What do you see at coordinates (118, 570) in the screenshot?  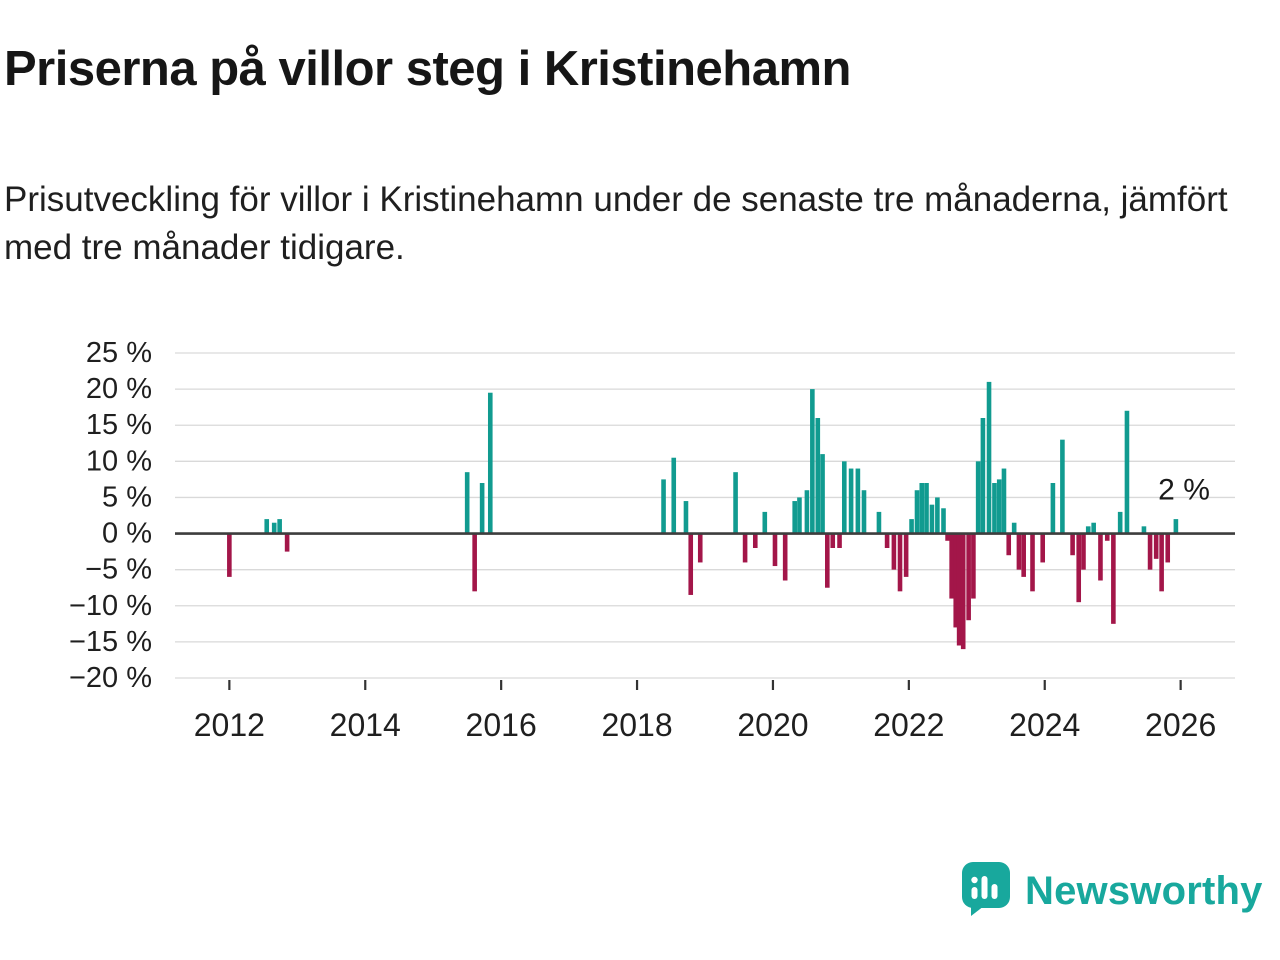 I see `svg-text: −5 %` at bounding box center [118, 570].